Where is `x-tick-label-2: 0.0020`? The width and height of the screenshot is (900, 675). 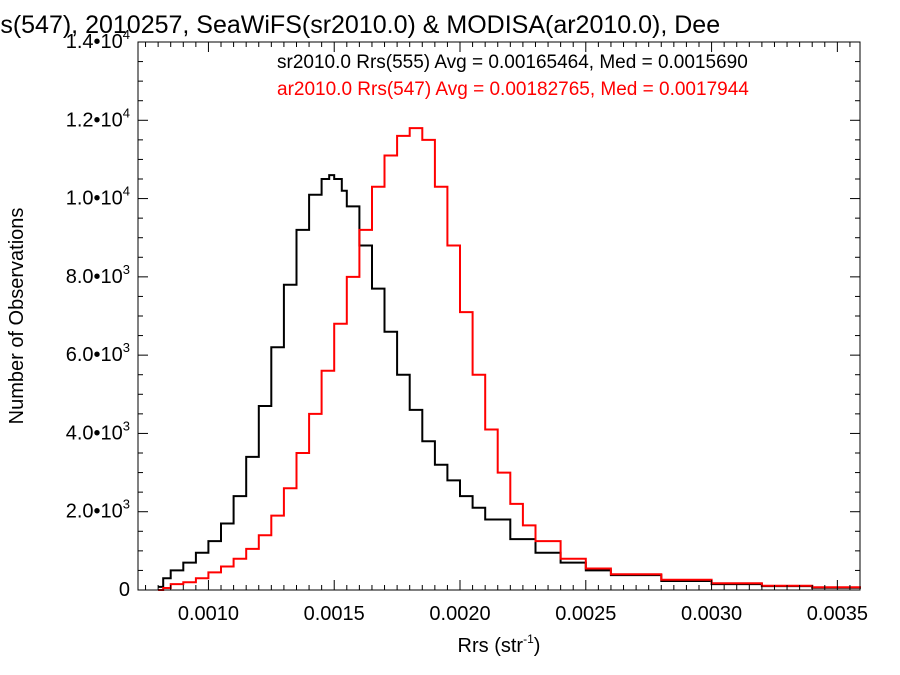 x-tick-label-2: 0.0020 is located at coordinates (459, 614).